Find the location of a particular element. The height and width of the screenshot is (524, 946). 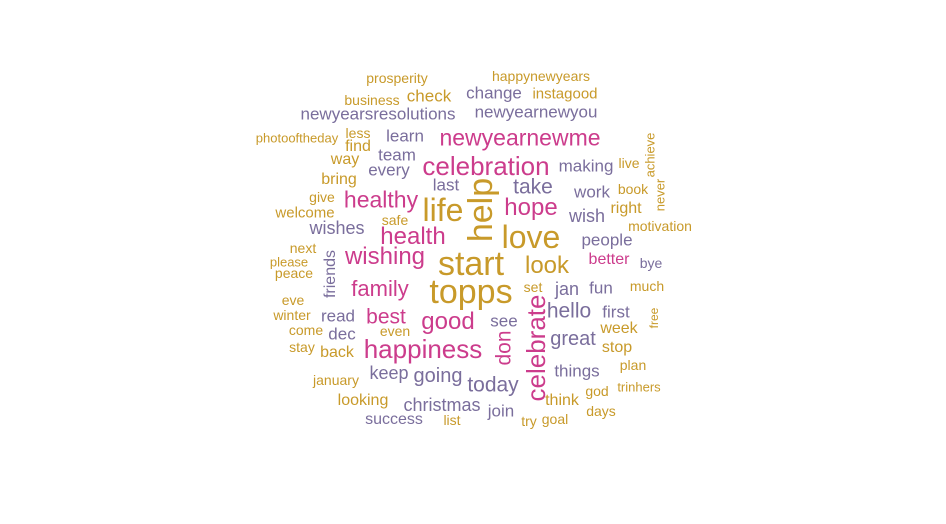

word-keep: keep is located at coordinates (389, 373).